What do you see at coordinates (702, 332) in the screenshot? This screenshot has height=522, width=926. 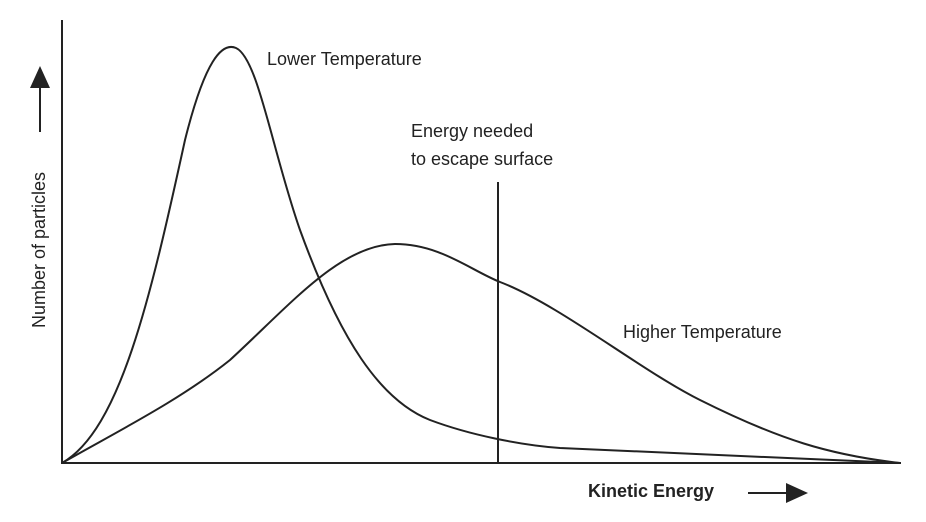 I see `curve-label: Higher Temperature` at bounding box center [702, 332].